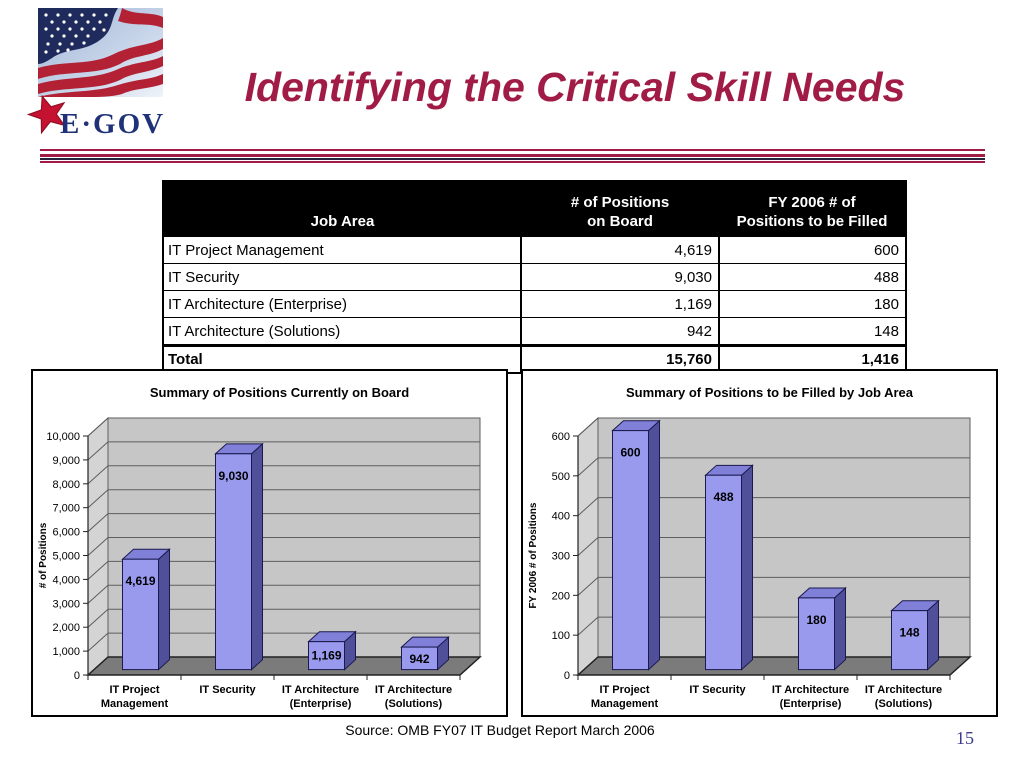  Describe the element at coordinates (140, 581) in the screenshot. I see `bar-data-label: 4,619` at that location.